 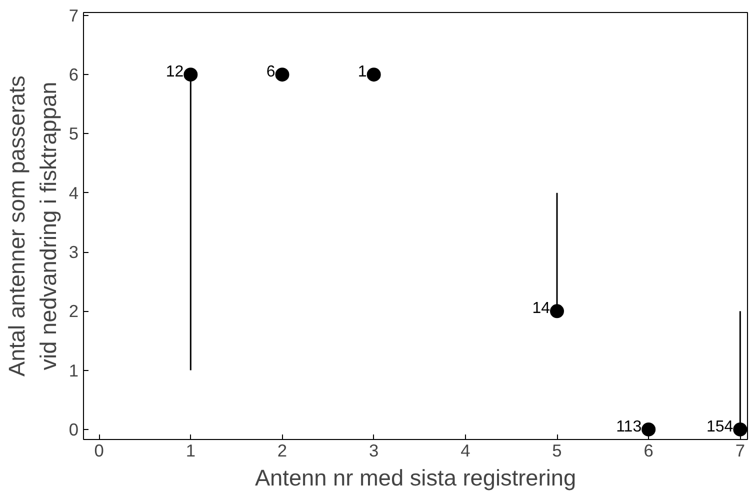 I want to click on x-tick-label: 5, so click(x=557, y=450).